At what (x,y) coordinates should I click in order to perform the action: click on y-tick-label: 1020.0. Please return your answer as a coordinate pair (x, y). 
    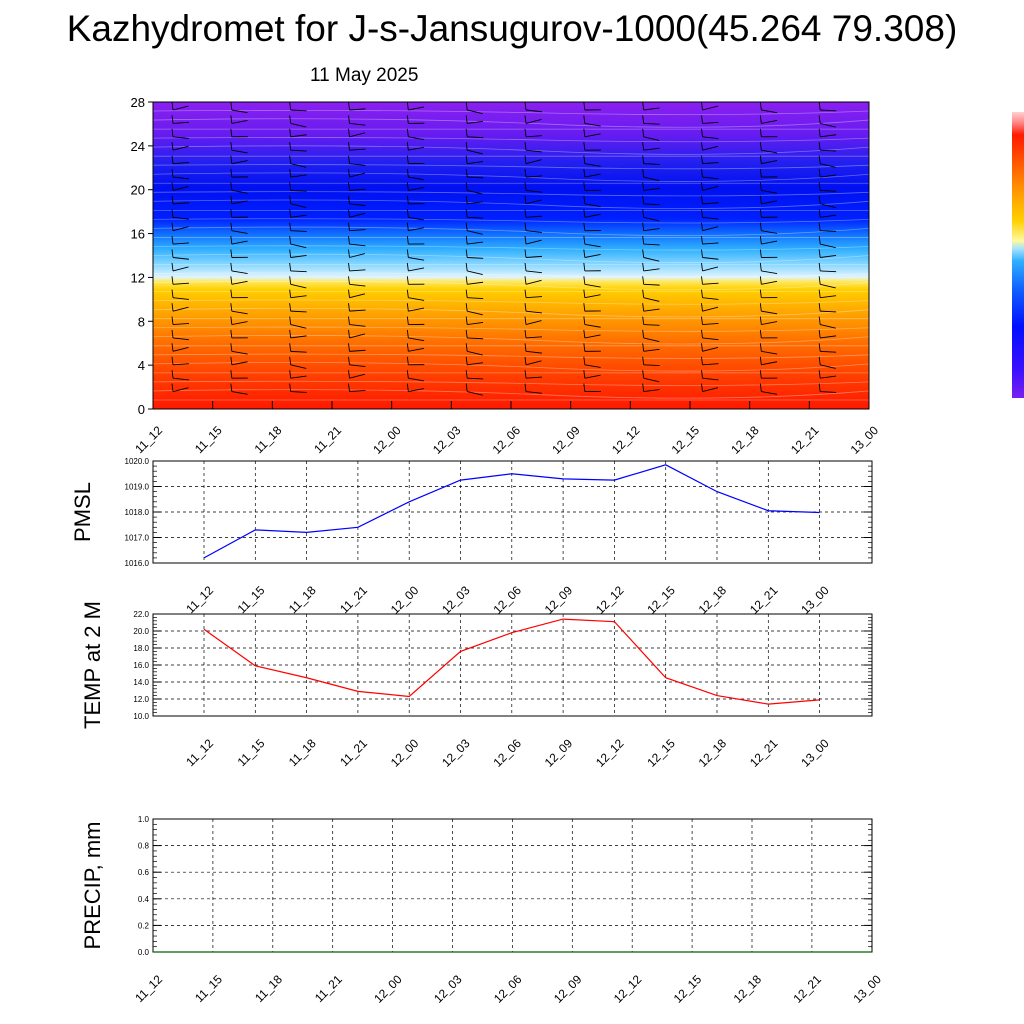
    Looking at the image, I should click on (137, 461).